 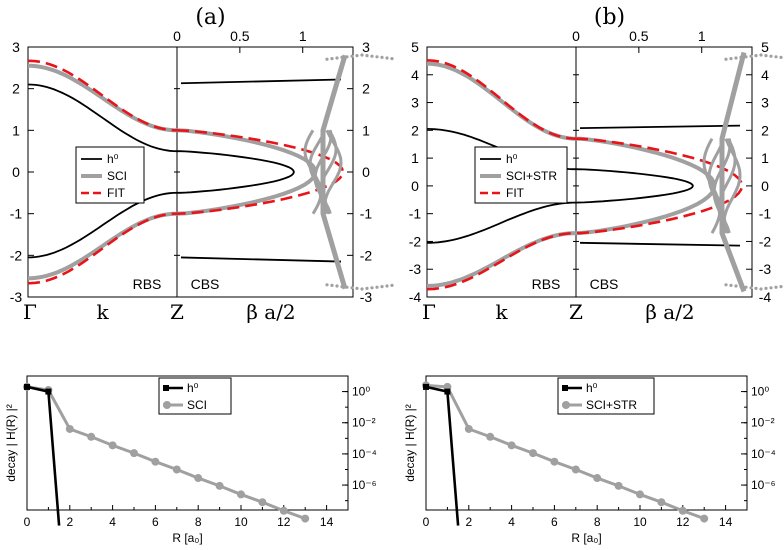 What do you see at coordinates (270, 312) in the screenshot?
I see `xtick-beta: β a/2` at bounding box center [270, 312].